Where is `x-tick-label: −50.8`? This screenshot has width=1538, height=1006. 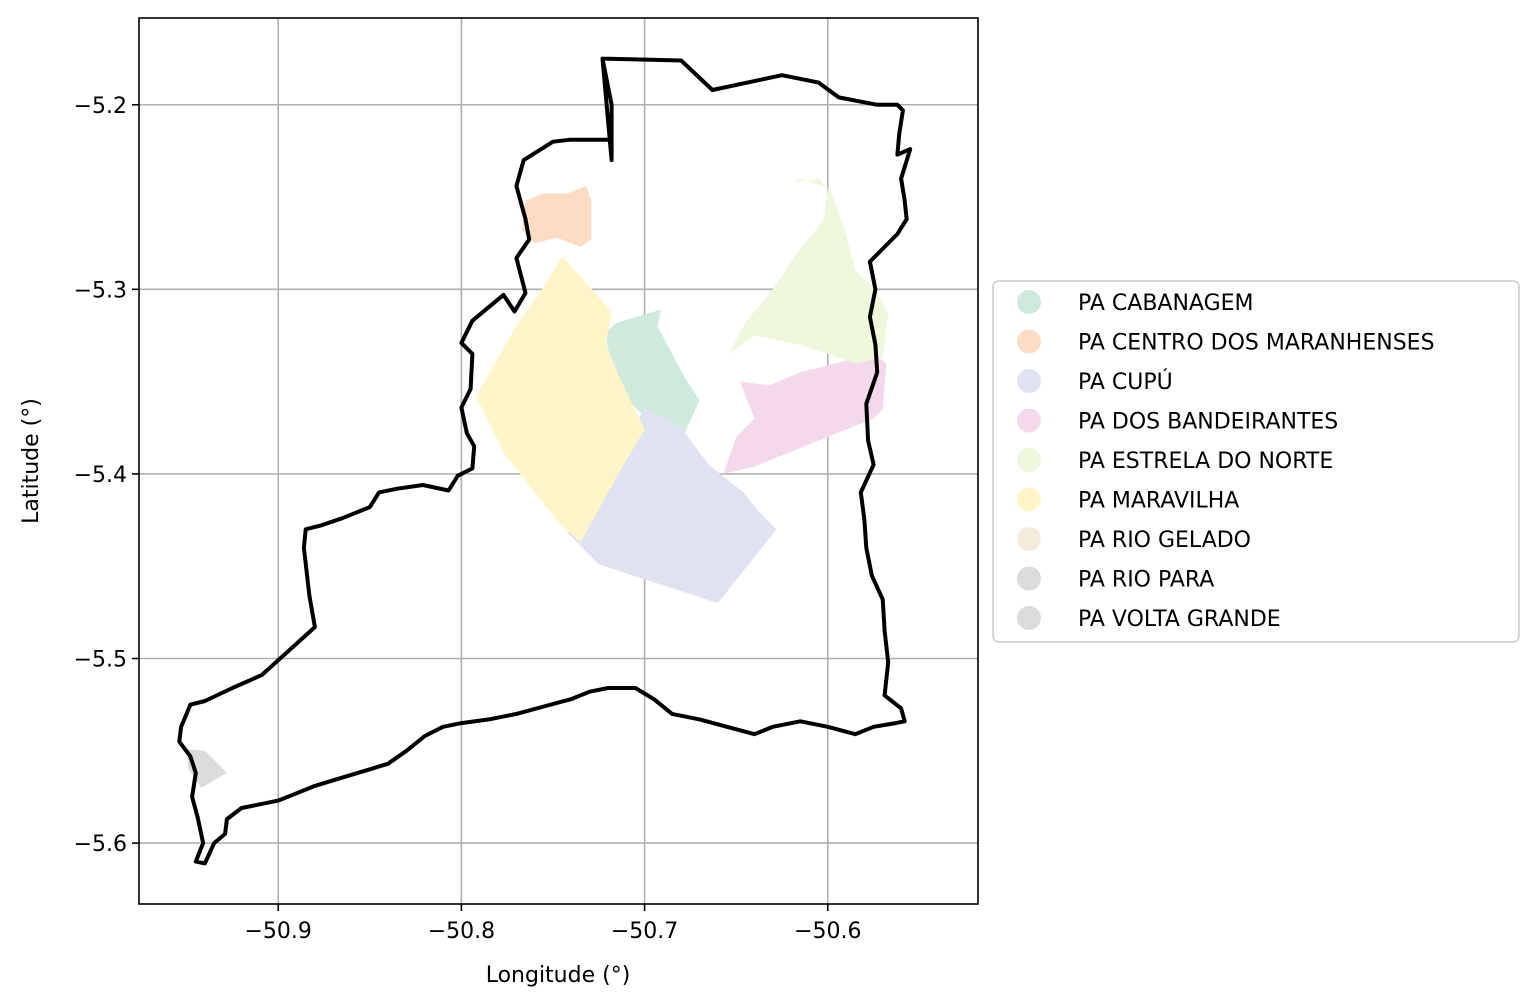
x-tick-label: −50.8 is located at coordinates (461, 931).